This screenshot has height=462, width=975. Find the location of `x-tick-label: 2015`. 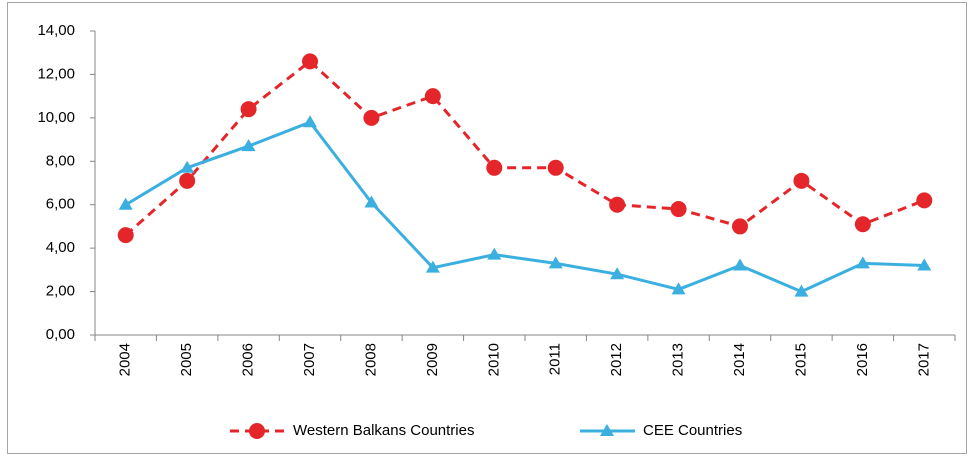

x-tick-label: 2015 is located at coordinates (800, 359).